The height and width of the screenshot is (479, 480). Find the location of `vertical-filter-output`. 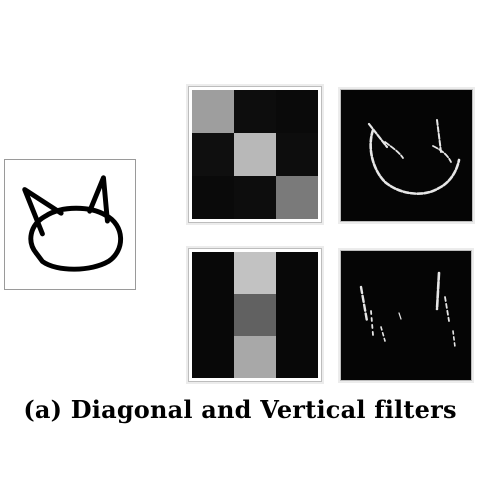

vertical-filter-output is located at coordinates (406, 315).